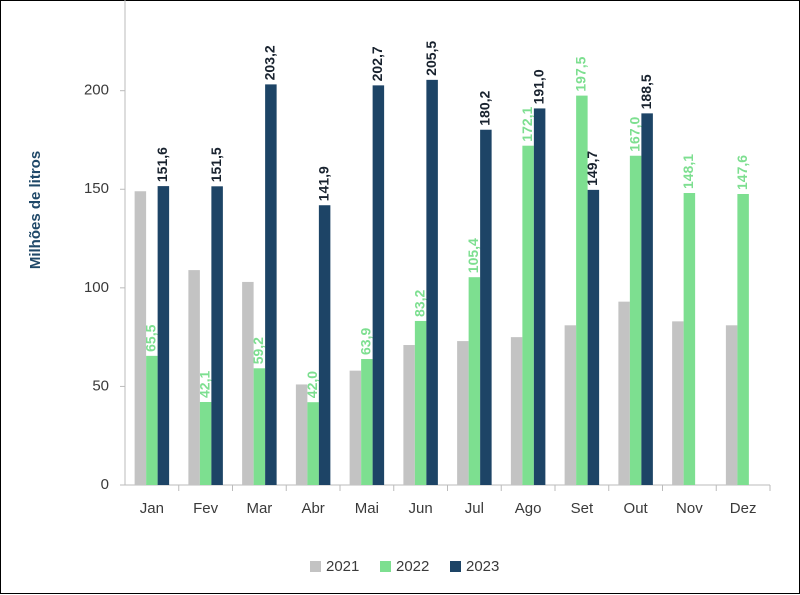  What do you see at coordinates (105, 484) in the screenshot?
I see `y-tick-label: 0` at bounding box center [105, 484].